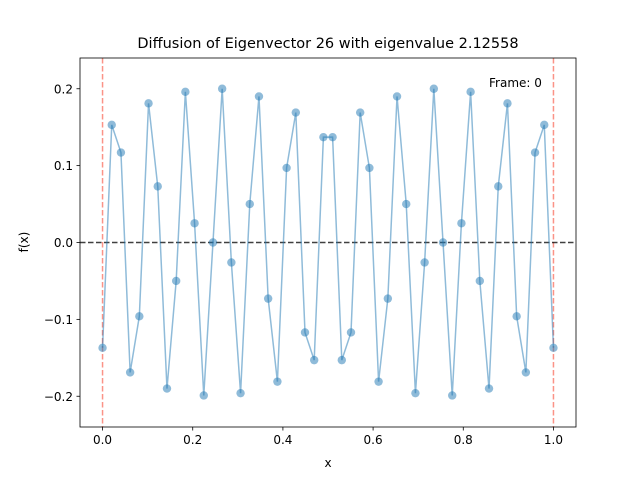  I want to click on y-tick-label: −0.1, so click(58, 320).